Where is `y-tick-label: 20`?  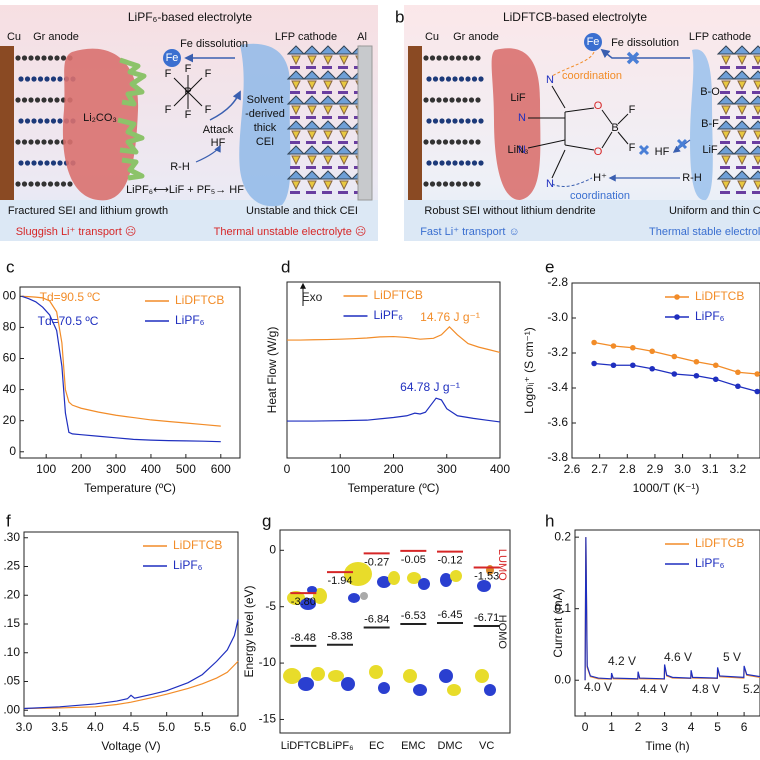 y-tick-label: 20 is located at coordinates (10, 420).